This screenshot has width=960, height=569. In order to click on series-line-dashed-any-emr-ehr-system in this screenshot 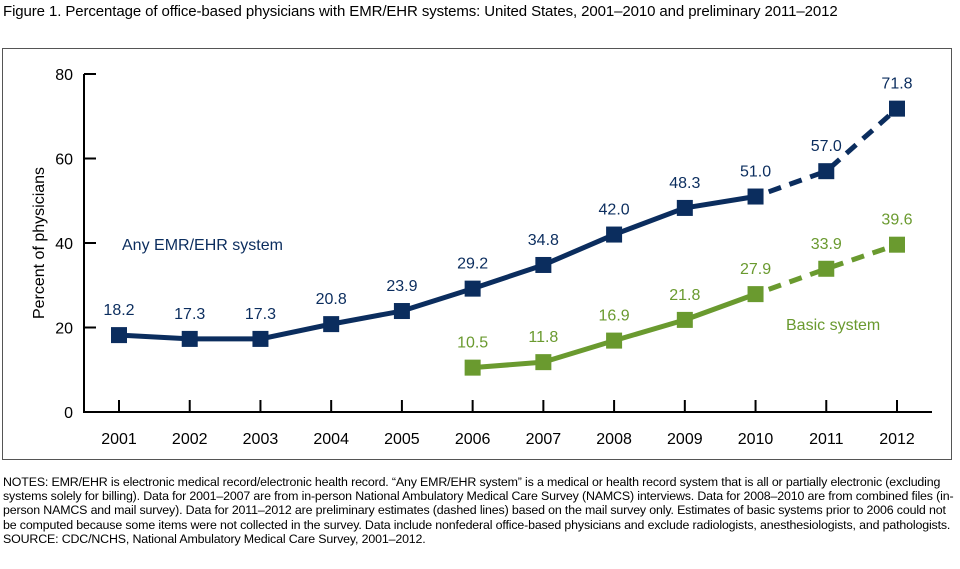, I will do `click(826, 152)`.